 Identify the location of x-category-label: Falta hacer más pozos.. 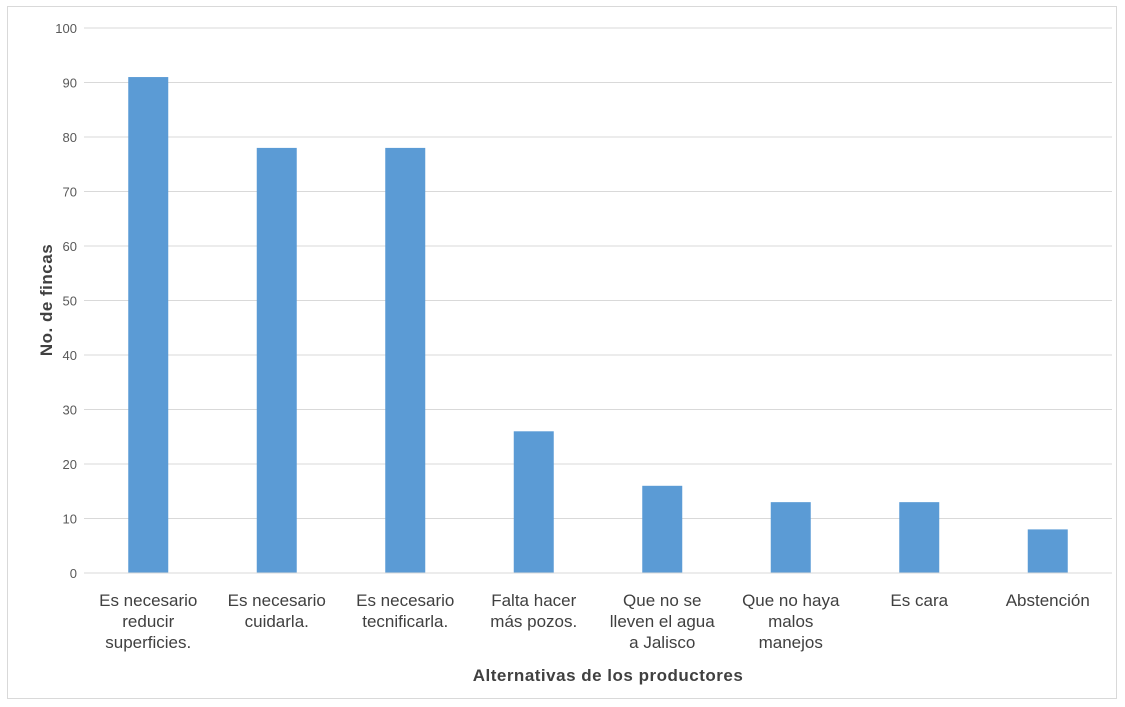
(533, 611).